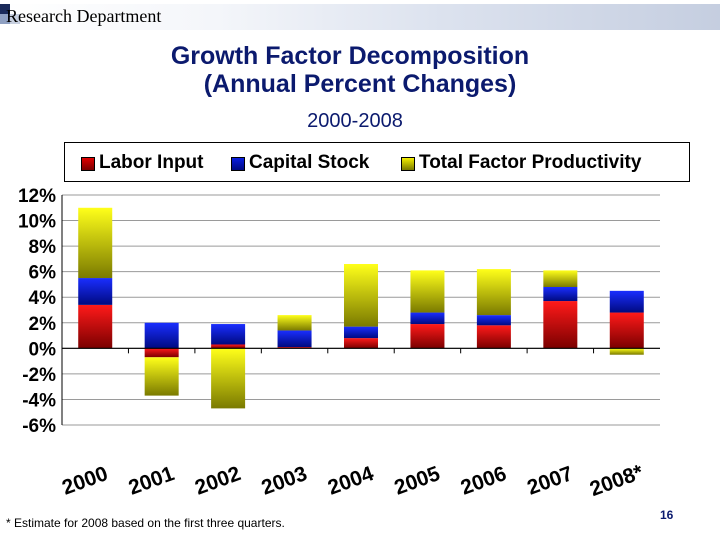 The image size is (720, 540). I want to click on x-tick-label: 2007, so click(550, 481).